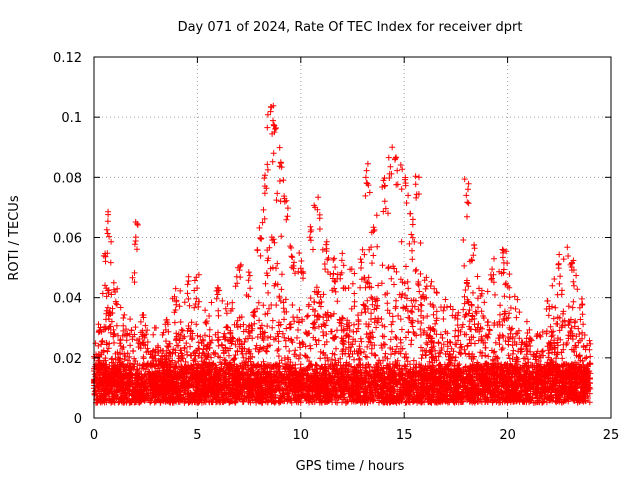  What do you see at coordinates (67, 239) in the screenshot?
I see `y-tick-label: 0.06` at bounding box center [67, 239].